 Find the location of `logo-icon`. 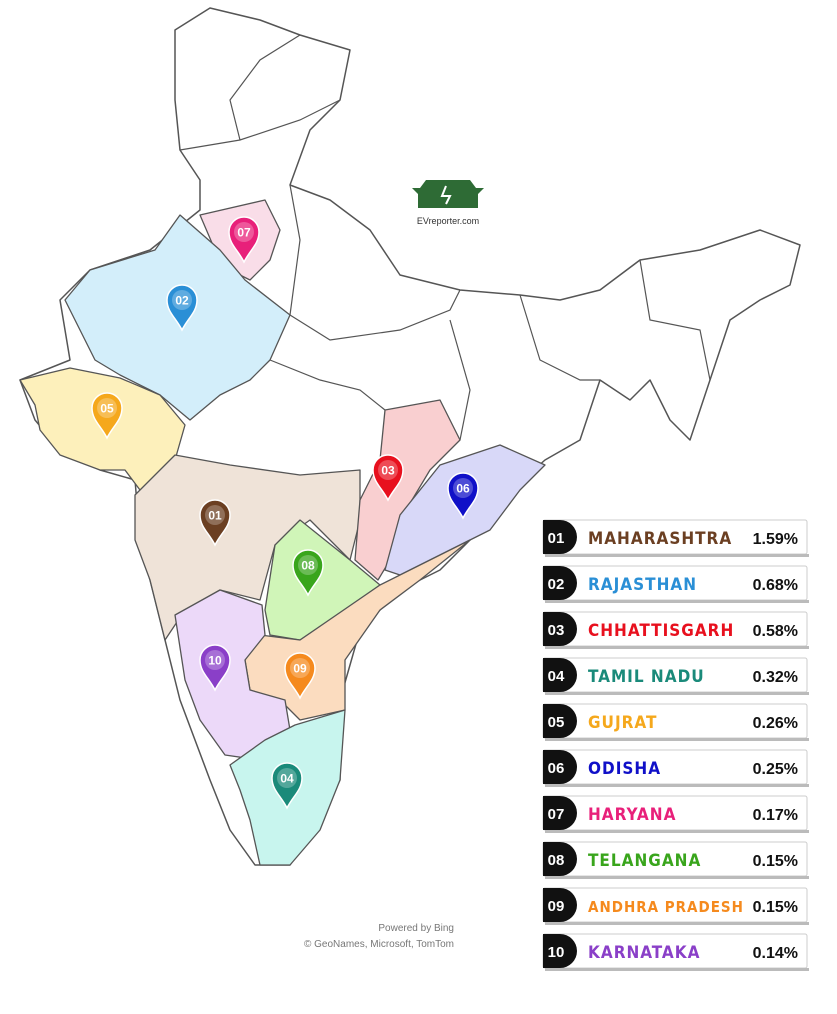

logo-icon is located at coordinates (448, 194).